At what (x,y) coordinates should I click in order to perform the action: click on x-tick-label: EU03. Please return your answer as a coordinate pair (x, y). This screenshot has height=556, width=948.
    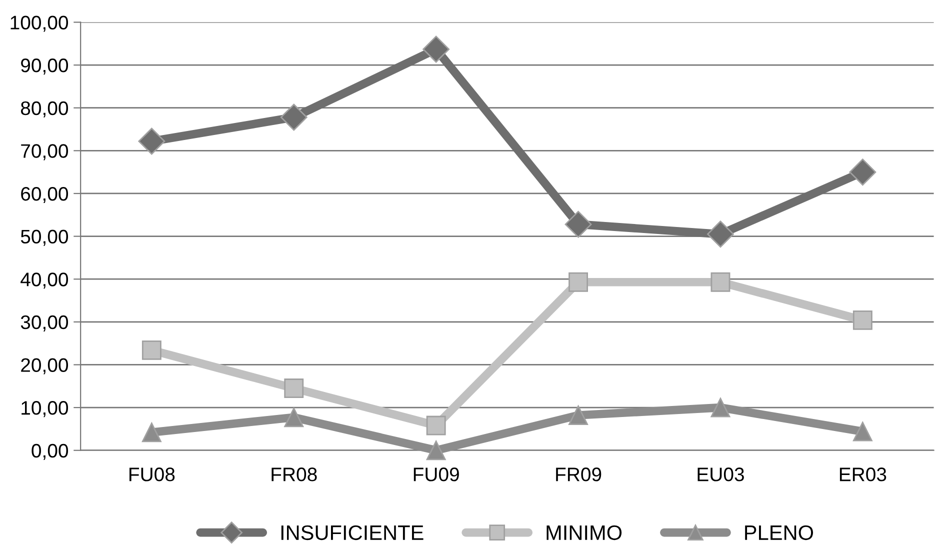
    Looking at the image, I should click on (721, 475).